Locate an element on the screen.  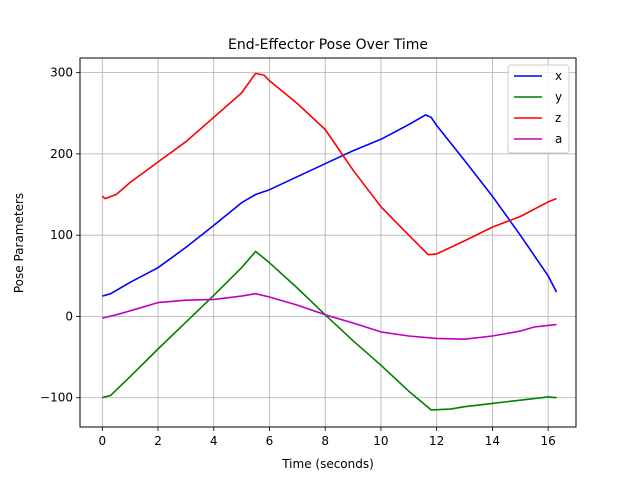
x-axis-label: Time (seconds) is located at coordinates (327, 464).